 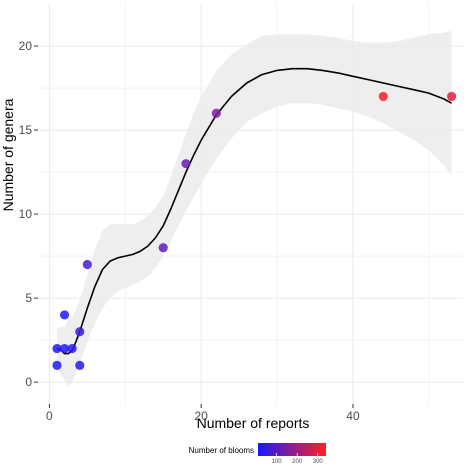 I want to click on x-axis-title: Number of reports, so click(x=253, y=423).